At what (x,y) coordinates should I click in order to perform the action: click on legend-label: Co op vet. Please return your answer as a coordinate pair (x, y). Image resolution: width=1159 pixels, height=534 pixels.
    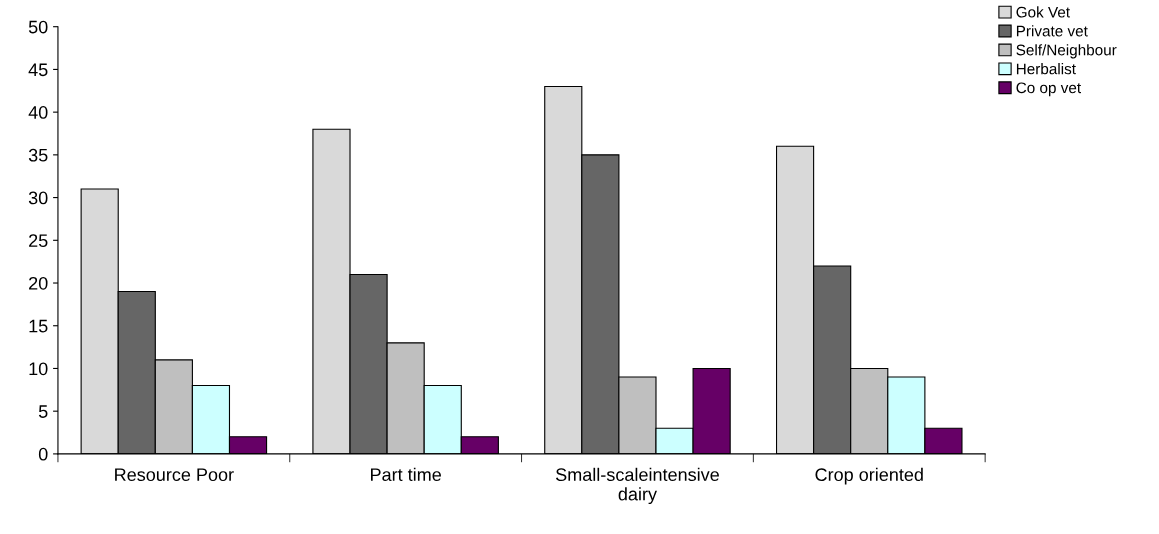
    Looking at the image, I should click on (1048, 89).